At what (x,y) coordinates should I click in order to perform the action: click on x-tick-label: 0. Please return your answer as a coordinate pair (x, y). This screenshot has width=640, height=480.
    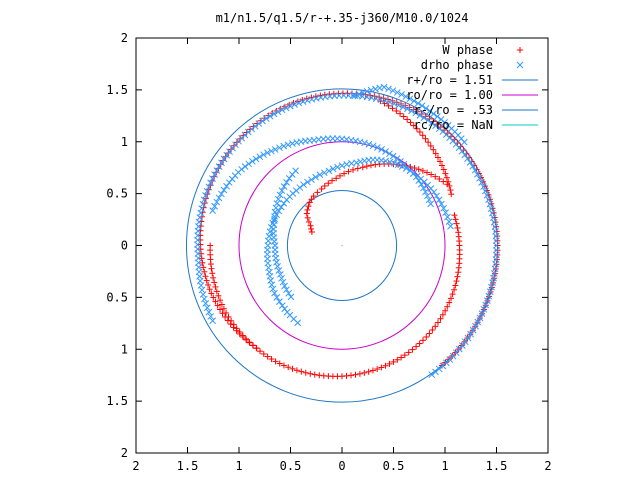
    Looking at the image, I should click on (341, 466).